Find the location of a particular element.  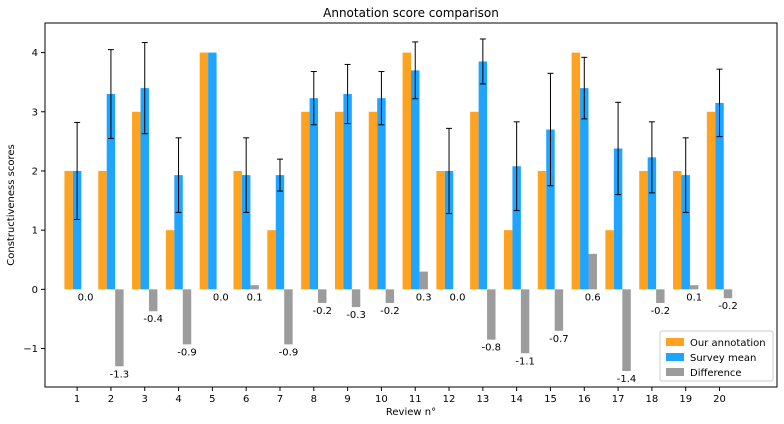

y-axis-label: Constructiveness scores is located at coordinates (11, 204).